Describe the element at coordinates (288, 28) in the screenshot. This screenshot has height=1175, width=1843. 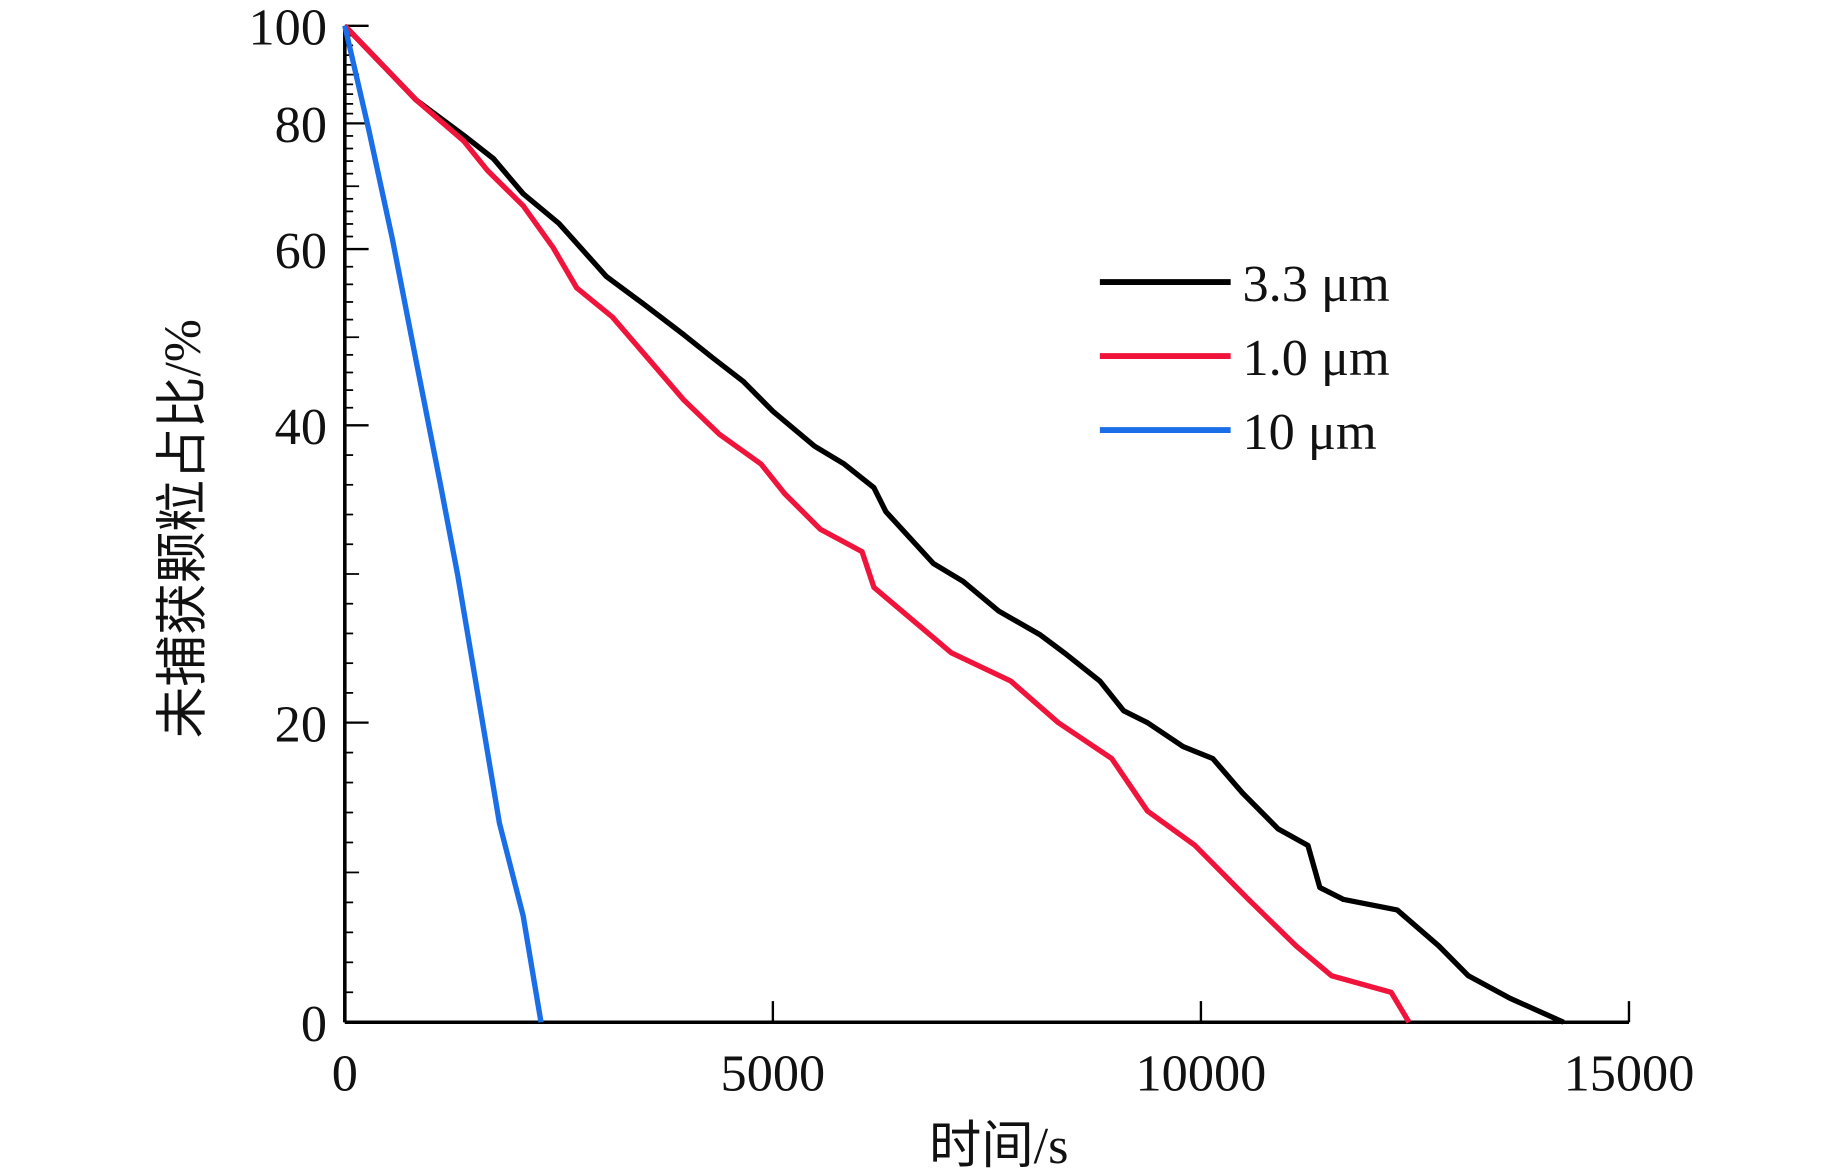
I see `y-tick-label: 100` at that location.